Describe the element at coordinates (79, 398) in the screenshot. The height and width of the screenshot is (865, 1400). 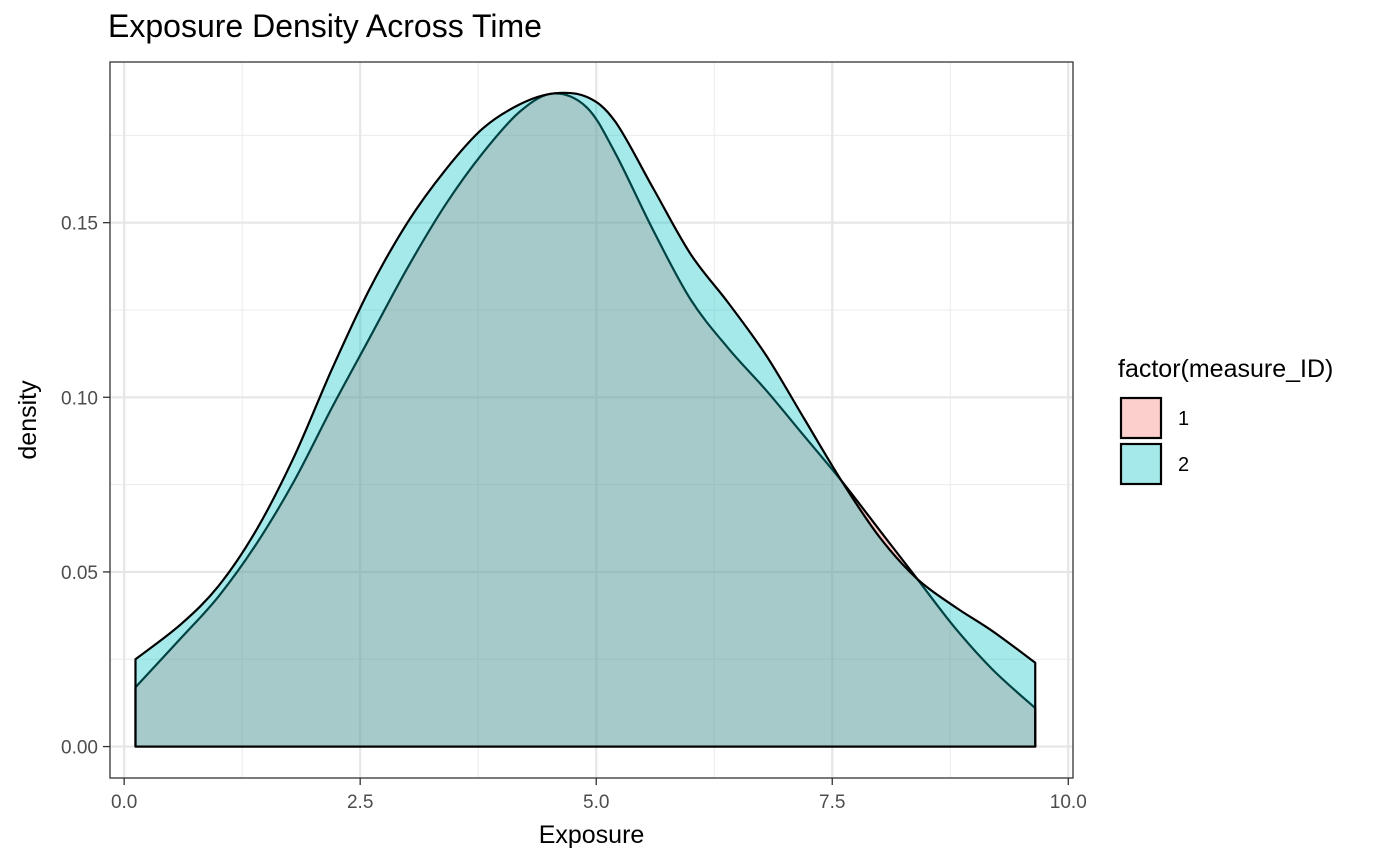
I see `y-tick-label: 0.10` at that location.